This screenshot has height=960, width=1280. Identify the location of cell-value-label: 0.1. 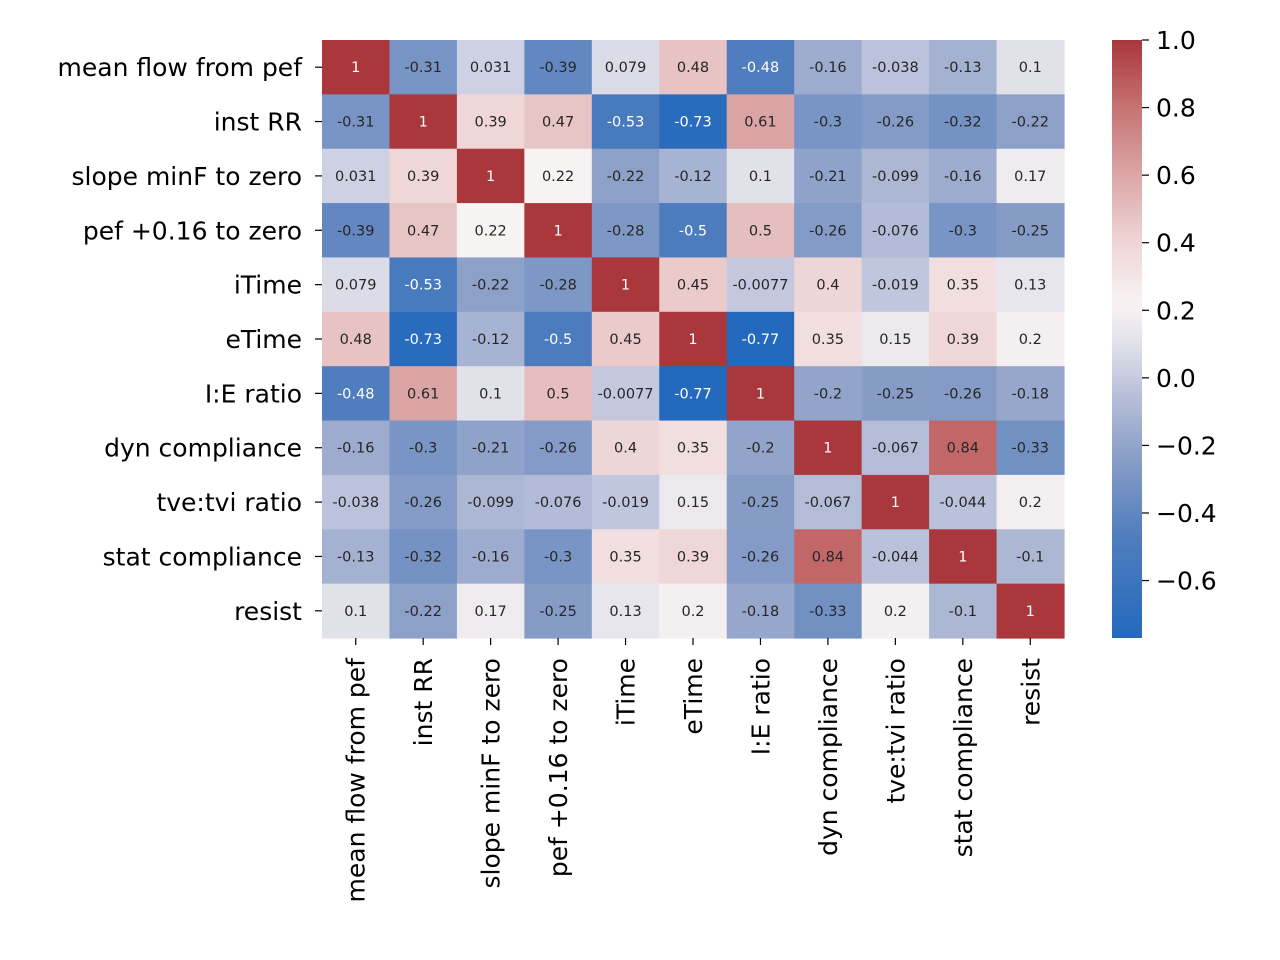
(490, 394).